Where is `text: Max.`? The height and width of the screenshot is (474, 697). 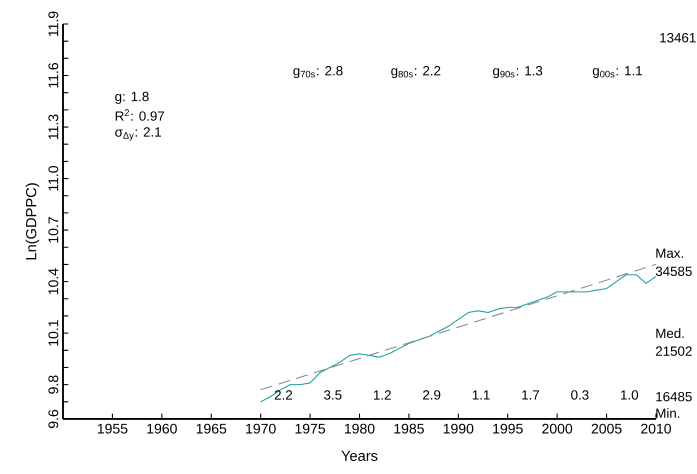 text: Max. is located at coordinates (669, 253).